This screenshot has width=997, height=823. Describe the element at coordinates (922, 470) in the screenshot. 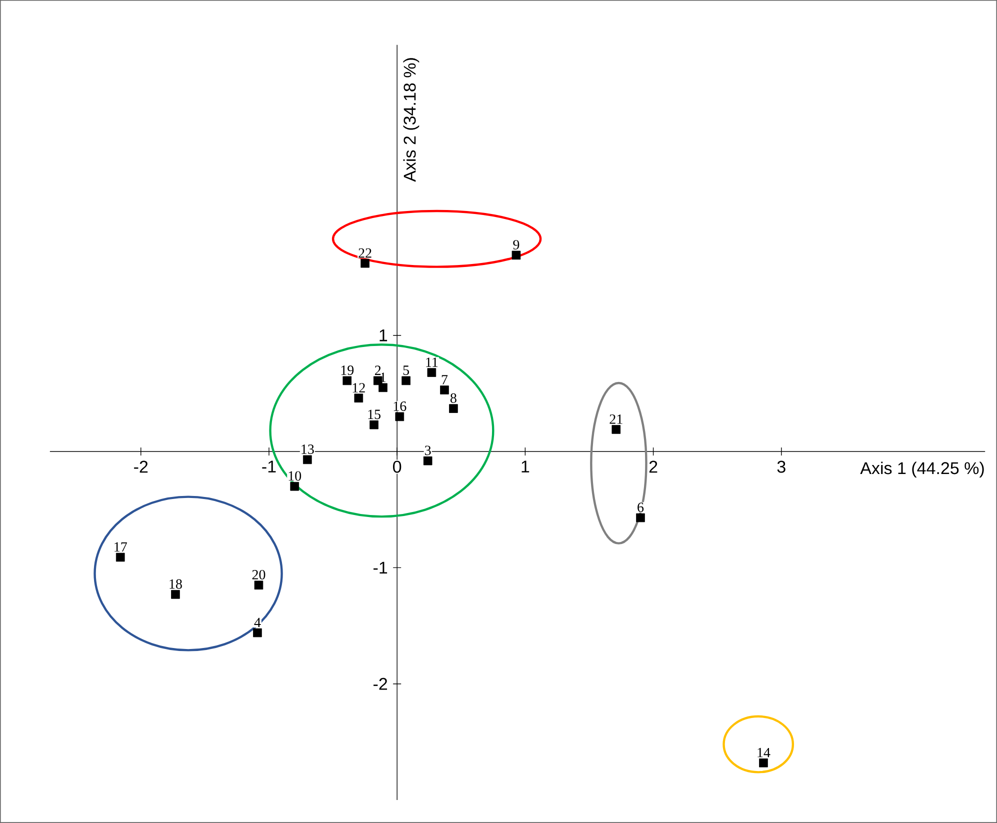

I see `x-axis-title: Axis 1 (44.25 %)` at that location.